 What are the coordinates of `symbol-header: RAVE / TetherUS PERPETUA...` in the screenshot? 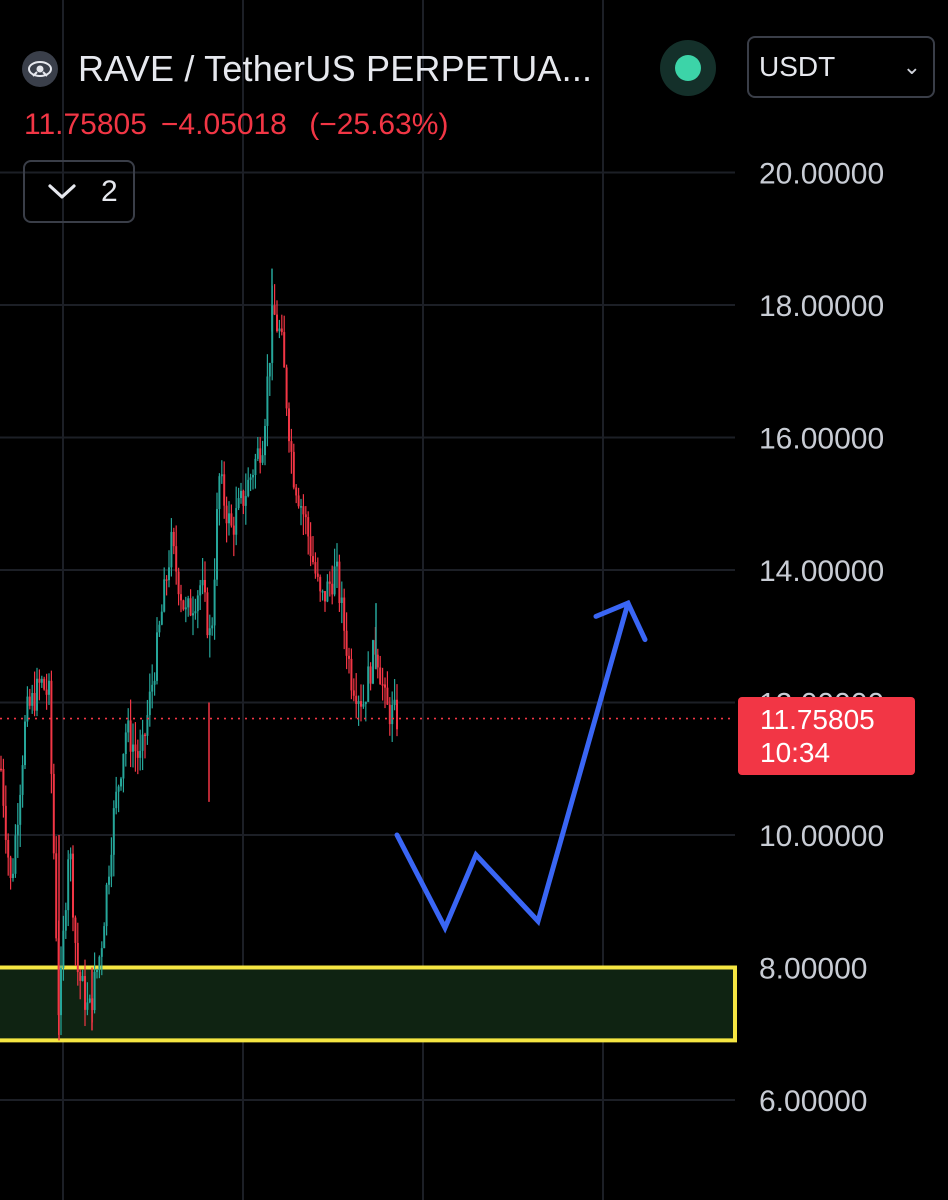 It's located at (307, 69).